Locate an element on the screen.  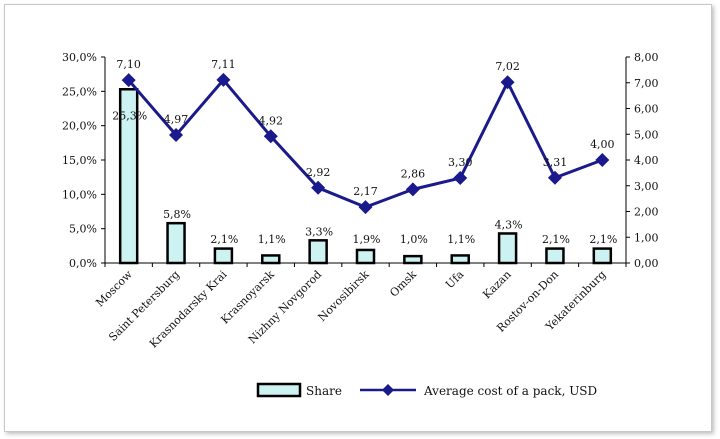
line-data-label: 4,97 is located at coordinates (176, 119).